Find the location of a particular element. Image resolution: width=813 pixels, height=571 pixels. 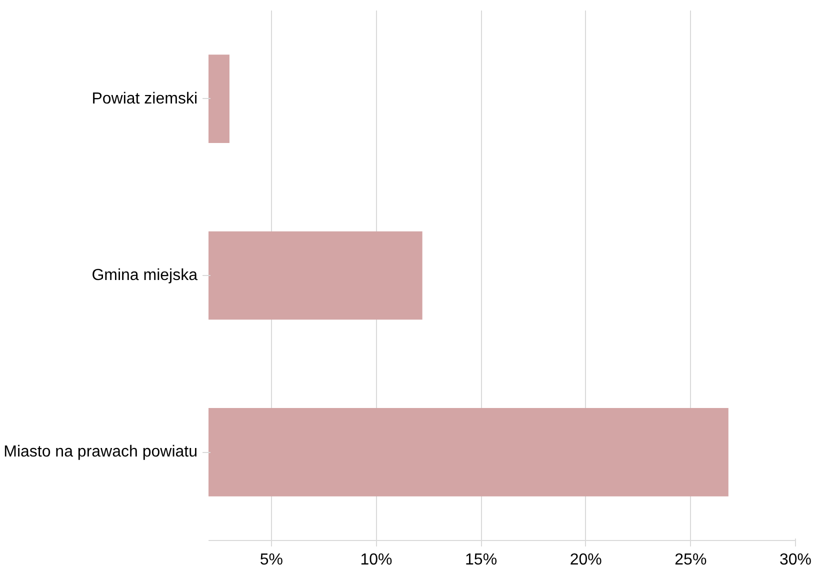

y-tick-label: Miasto na prawach powiatu is located at coordinates (101, 452).